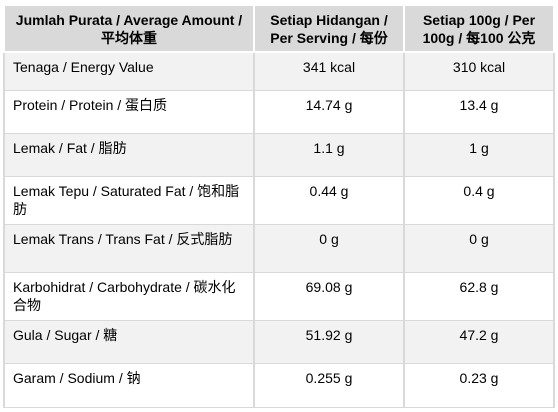 Image resolution: width=558 pixels, height=412 pixels. What do you see at coordinates (329, 296) in the screenshot?
I see `row-per-serving-value: 69.08 g` at bounding box center [329, 296].